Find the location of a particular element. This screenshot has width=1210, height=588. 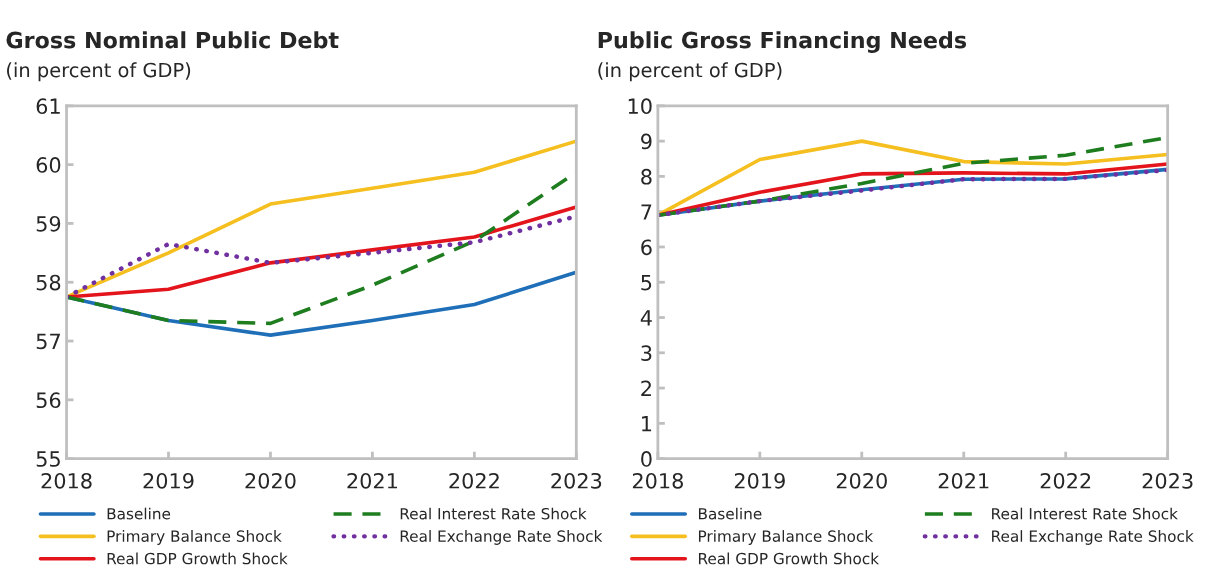

y-tick-label: 7 is located at coordinates (646, 212).